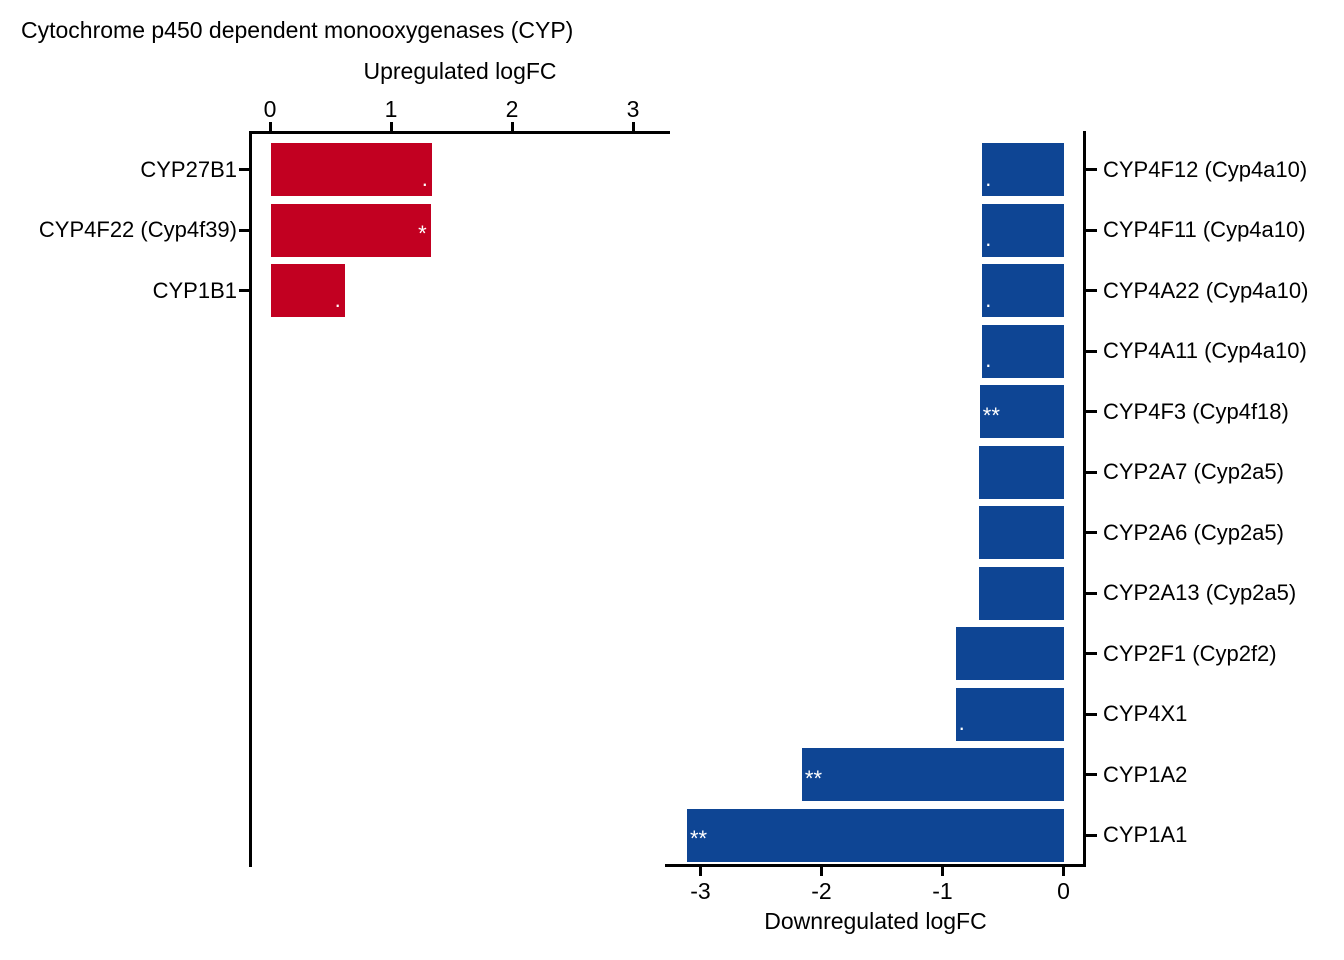  I want to click on down-axis-line, so click(875, 865).